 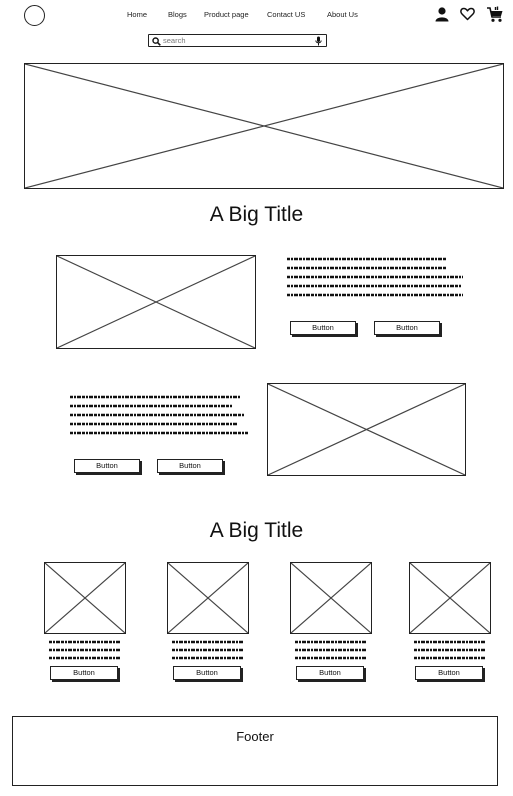 What do you see at coordinates (207, 650) in the screenshot?
I see `card-2-placeholder-text` at bounding box center [207, 650].